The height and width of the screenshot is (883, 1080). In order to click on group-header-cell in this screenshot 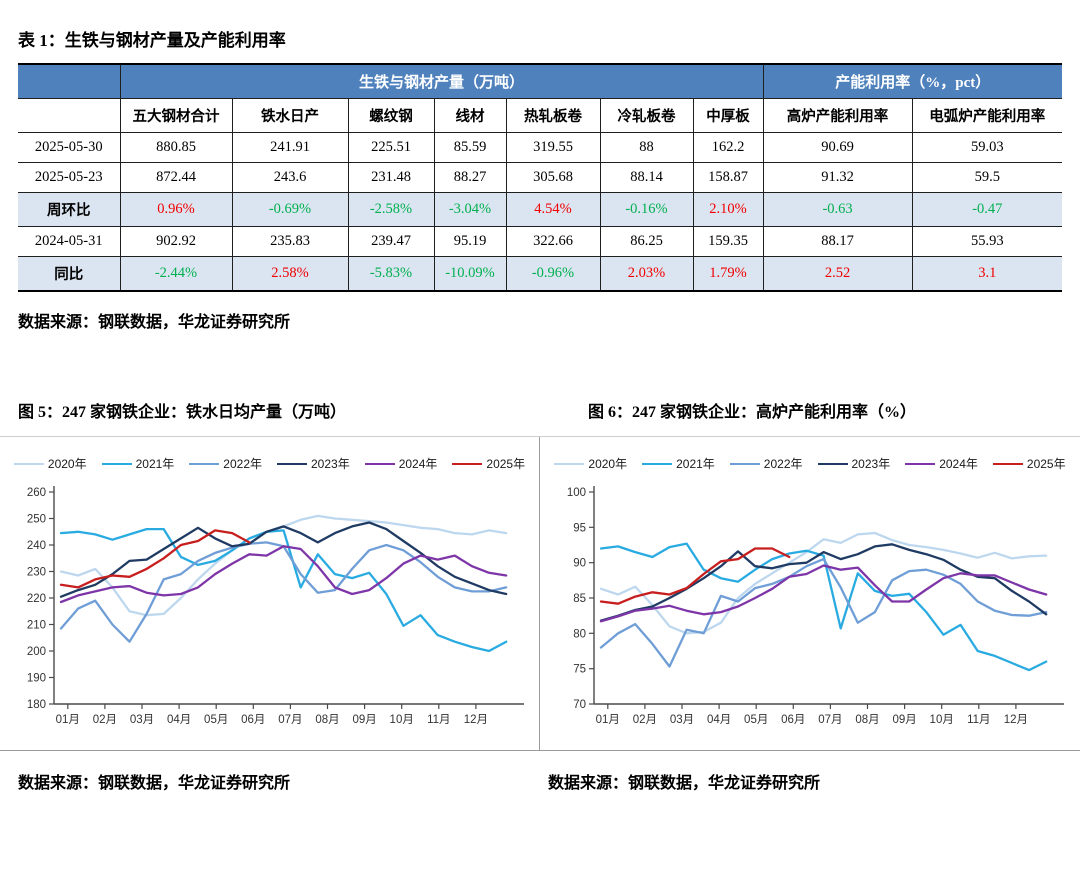, I will do `click(69, 81)`.